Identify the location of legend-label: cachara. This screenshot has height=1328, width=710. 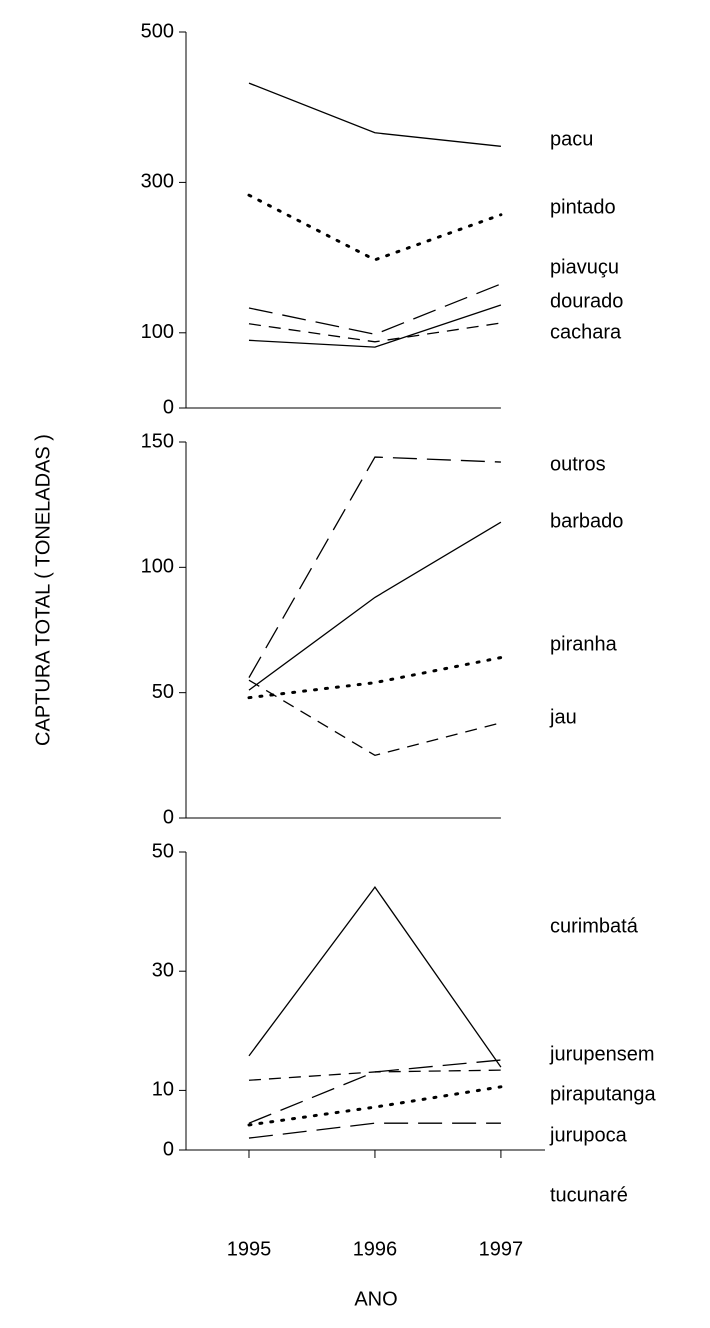
(586, 332).